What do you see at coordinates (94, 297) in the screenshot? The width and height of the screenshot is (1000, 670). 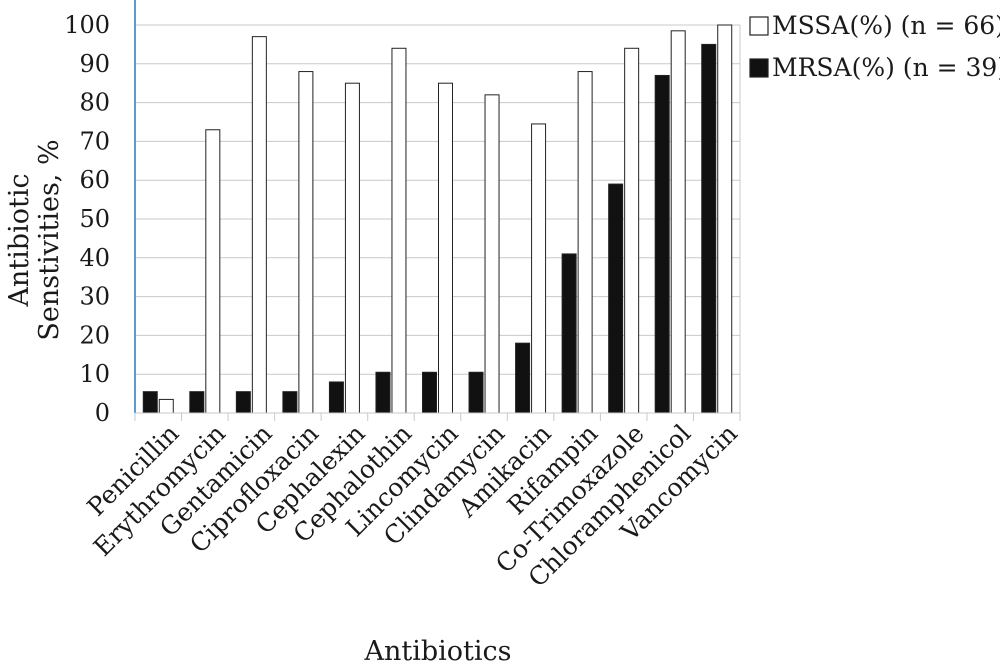 I see `y-tick-label: 30` at bounding box center [94, 297].